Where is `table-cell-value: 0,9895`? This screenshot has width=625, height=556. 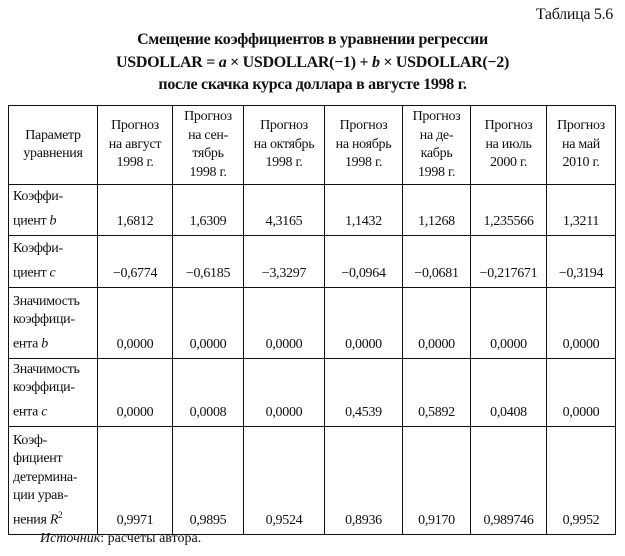 table-cell-value: 0,9895 is located at coordinates (208, 480).